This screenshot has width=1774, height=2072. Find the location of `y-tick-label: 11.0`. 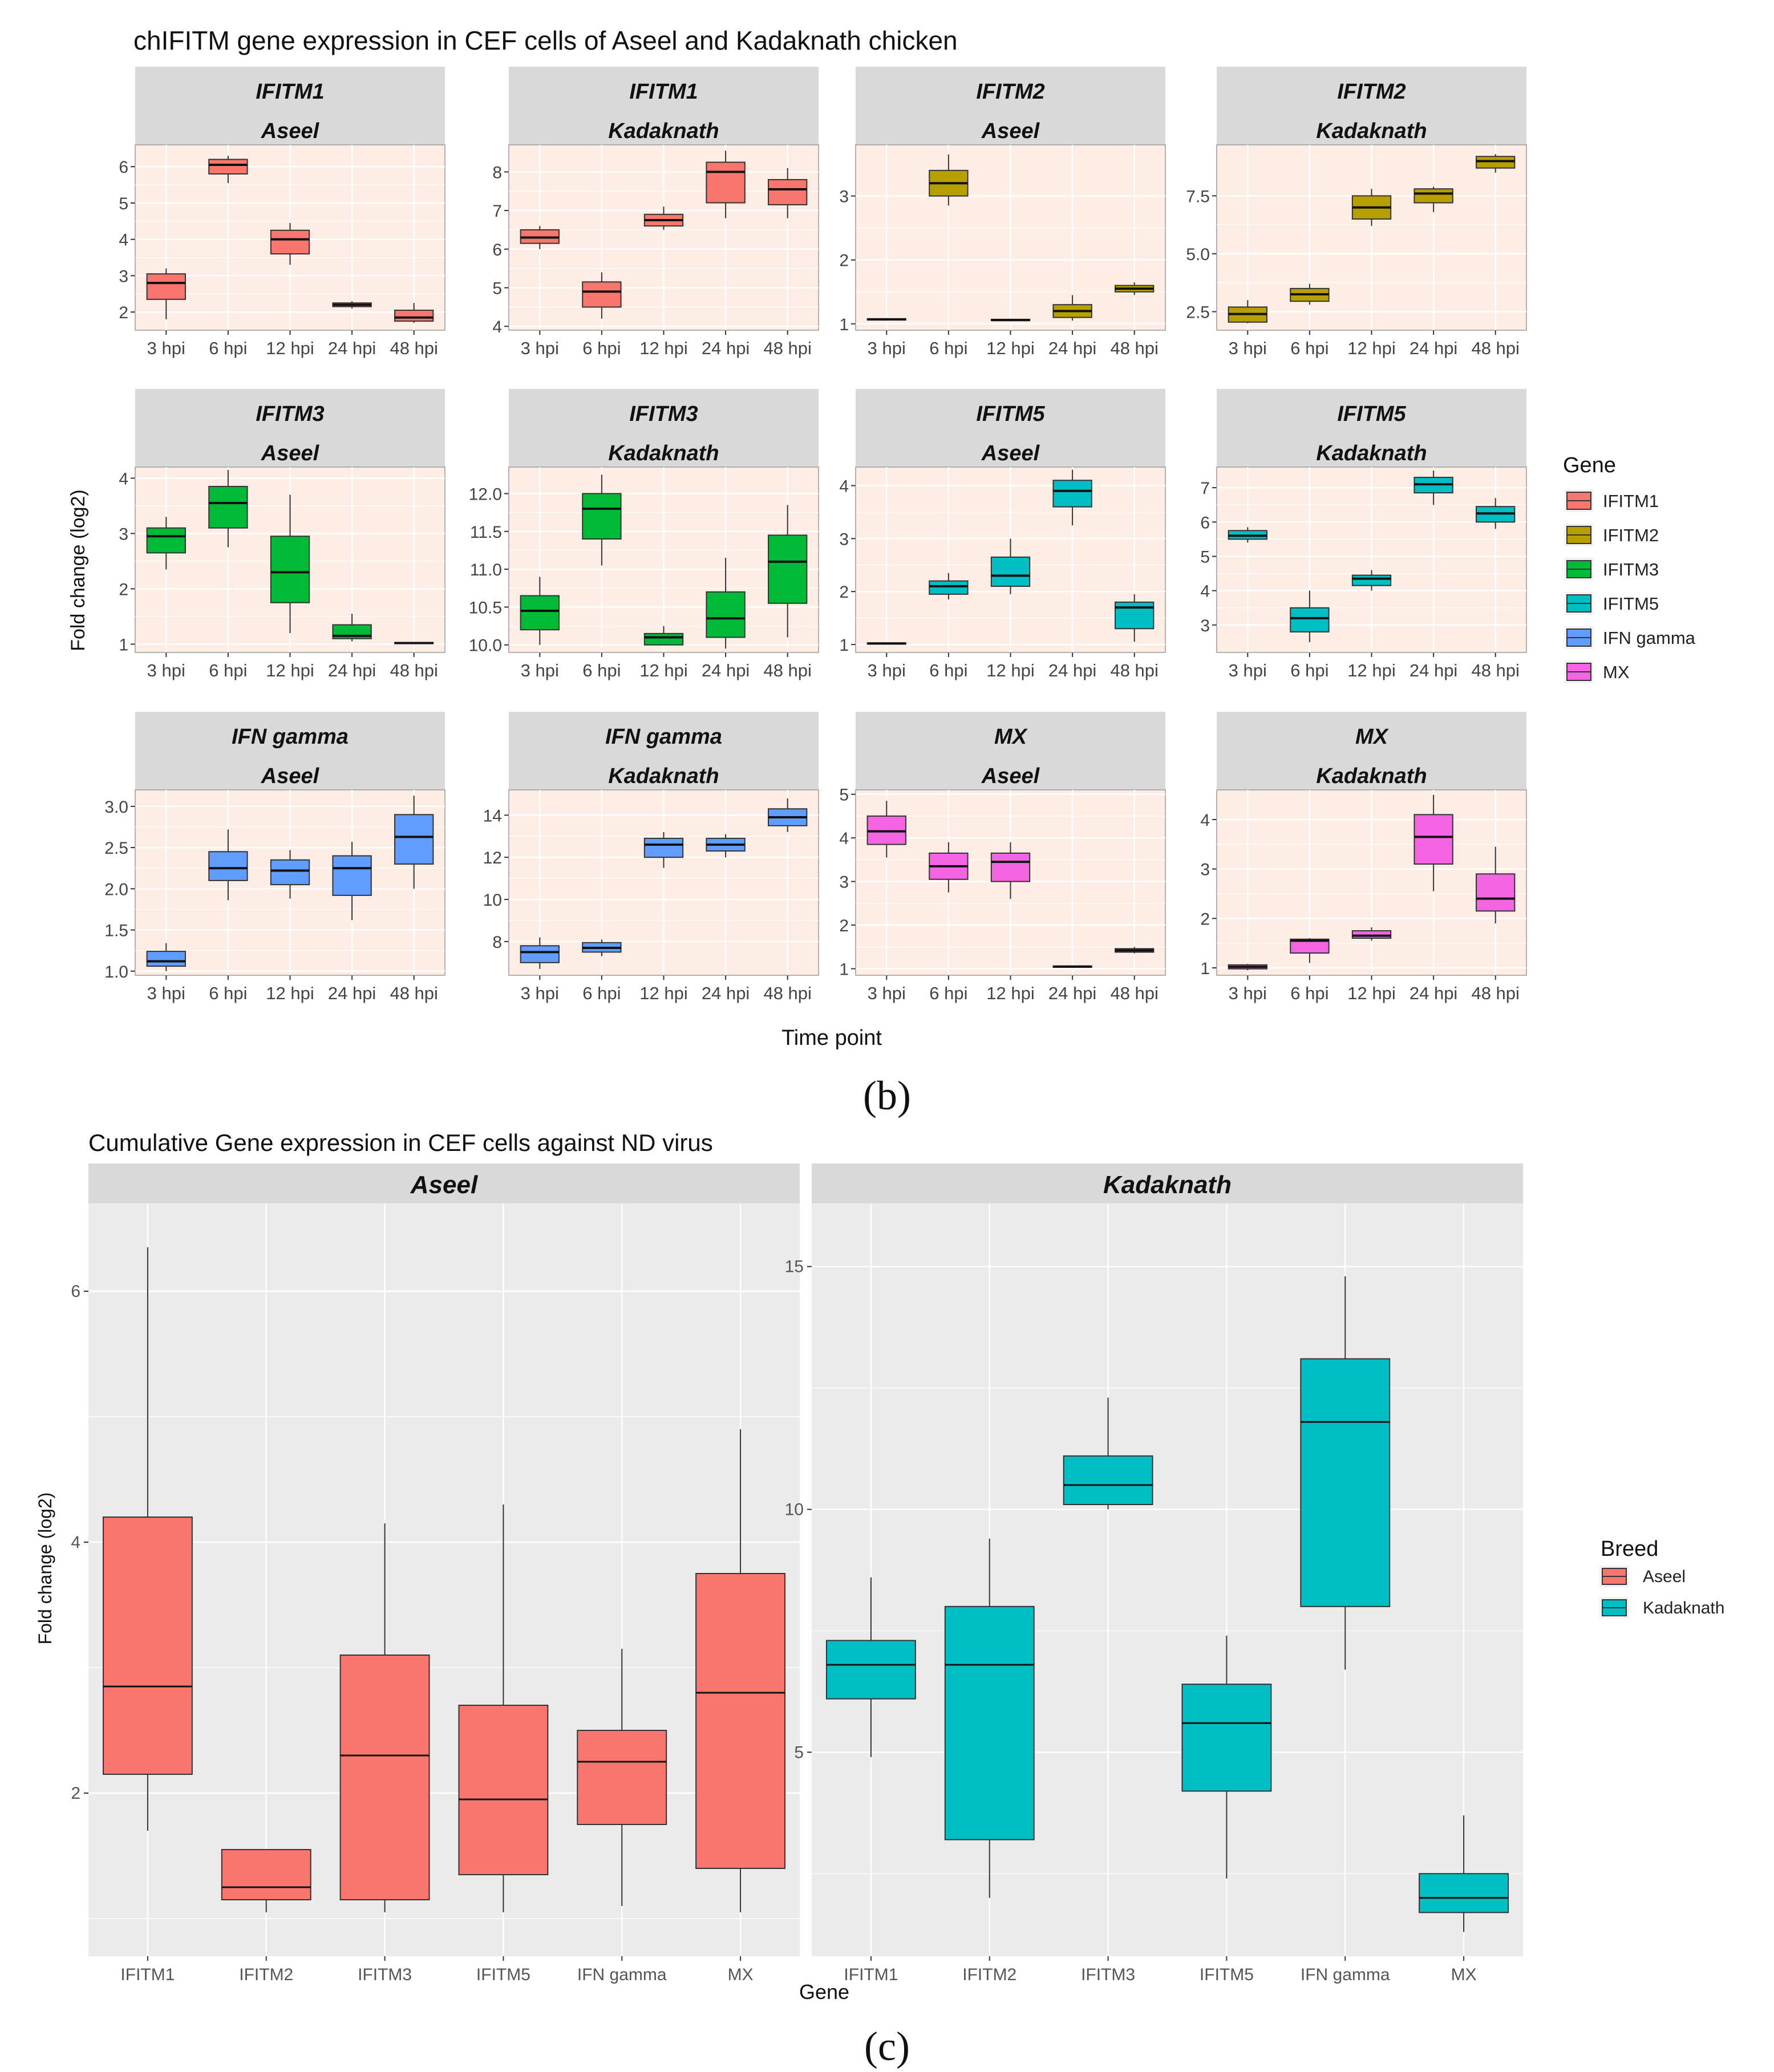

y-tick-label: 11.0 is located at coordinates (486, 570).